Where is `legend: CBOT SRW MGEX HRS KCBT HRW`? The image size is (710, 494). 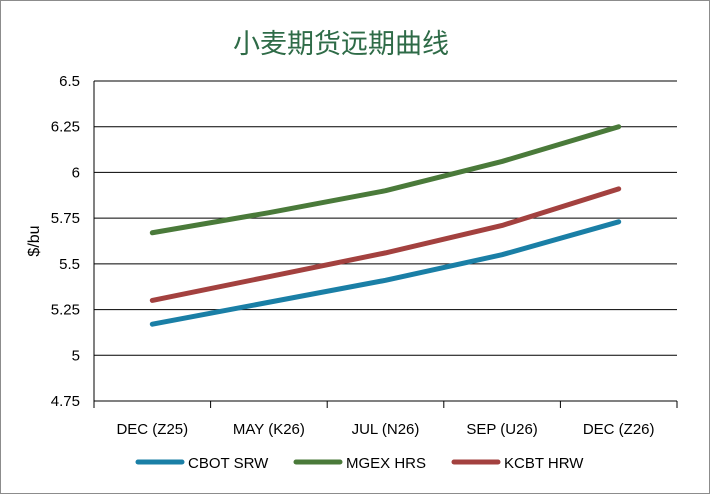
legend: CBOT SRW MGEX HRS KCBT HRW is located at coordinates (359, 463).